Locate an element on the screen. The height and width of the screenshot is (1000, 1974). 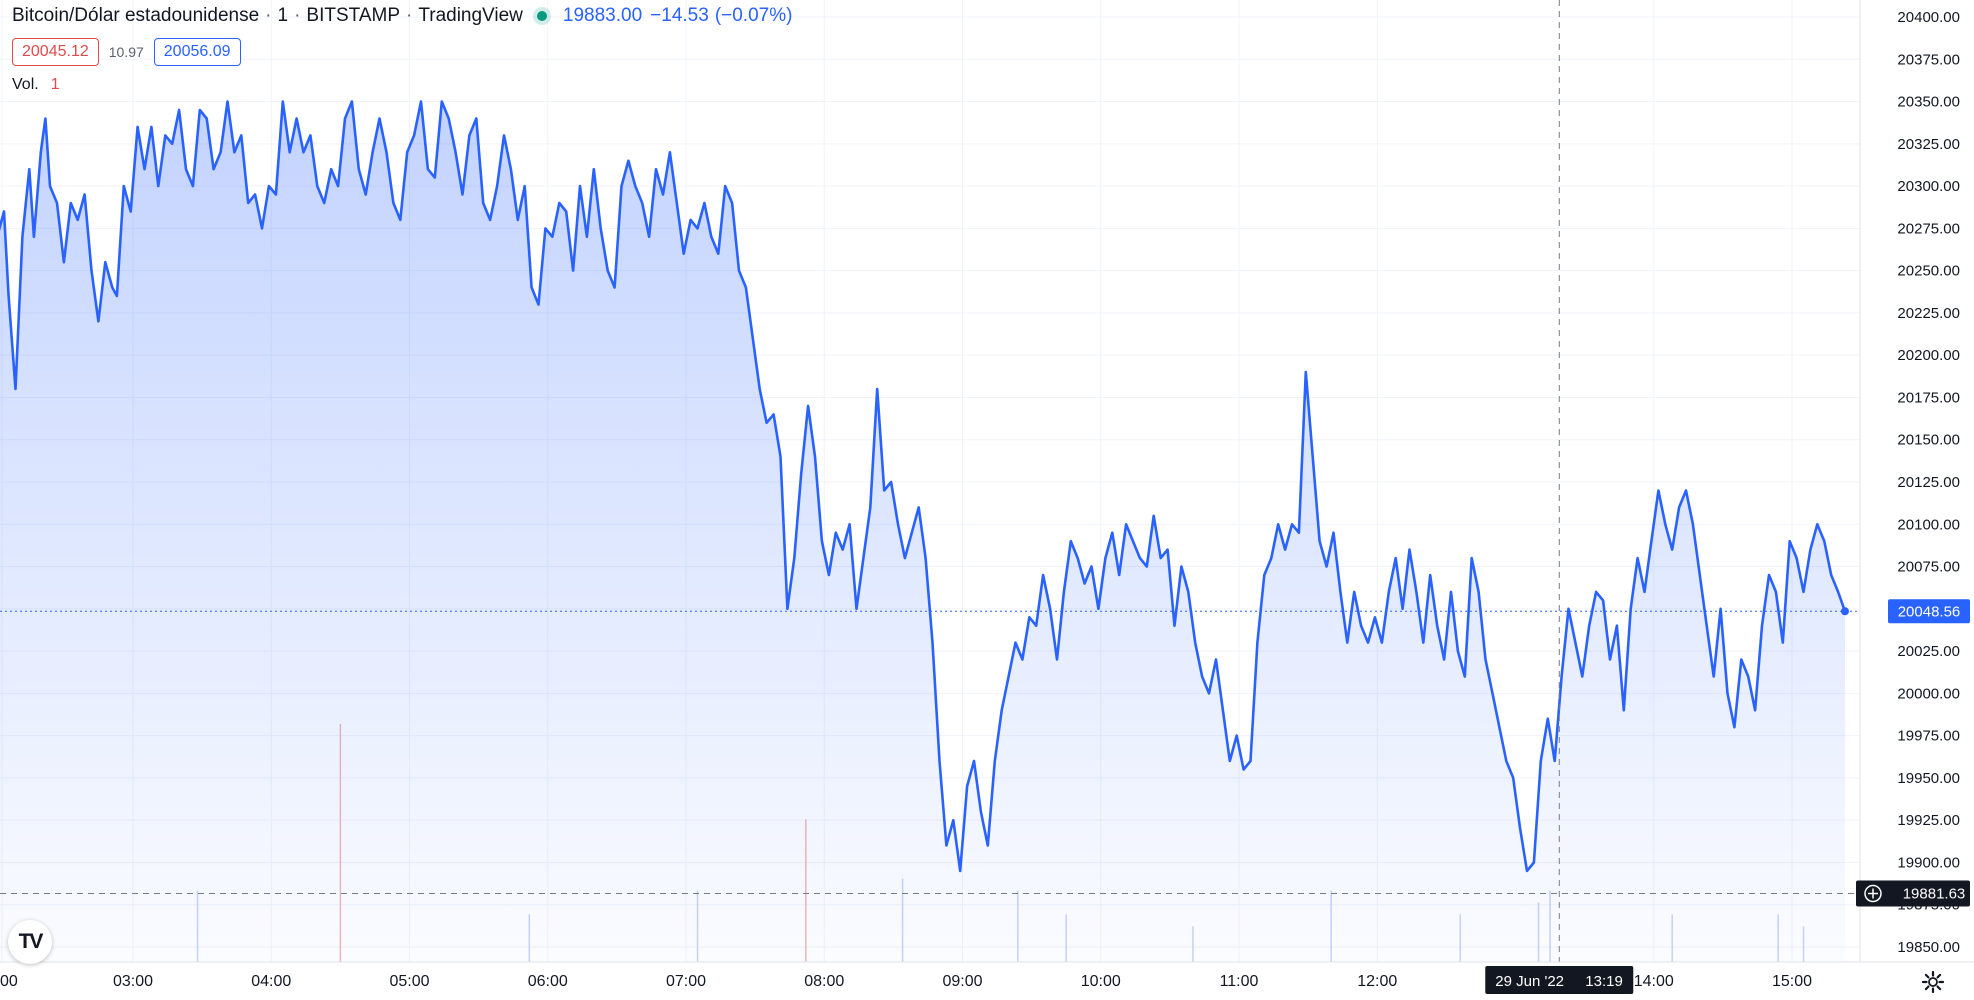
price-tick-label: 20225.00 is located at coordinates (1928, 313).